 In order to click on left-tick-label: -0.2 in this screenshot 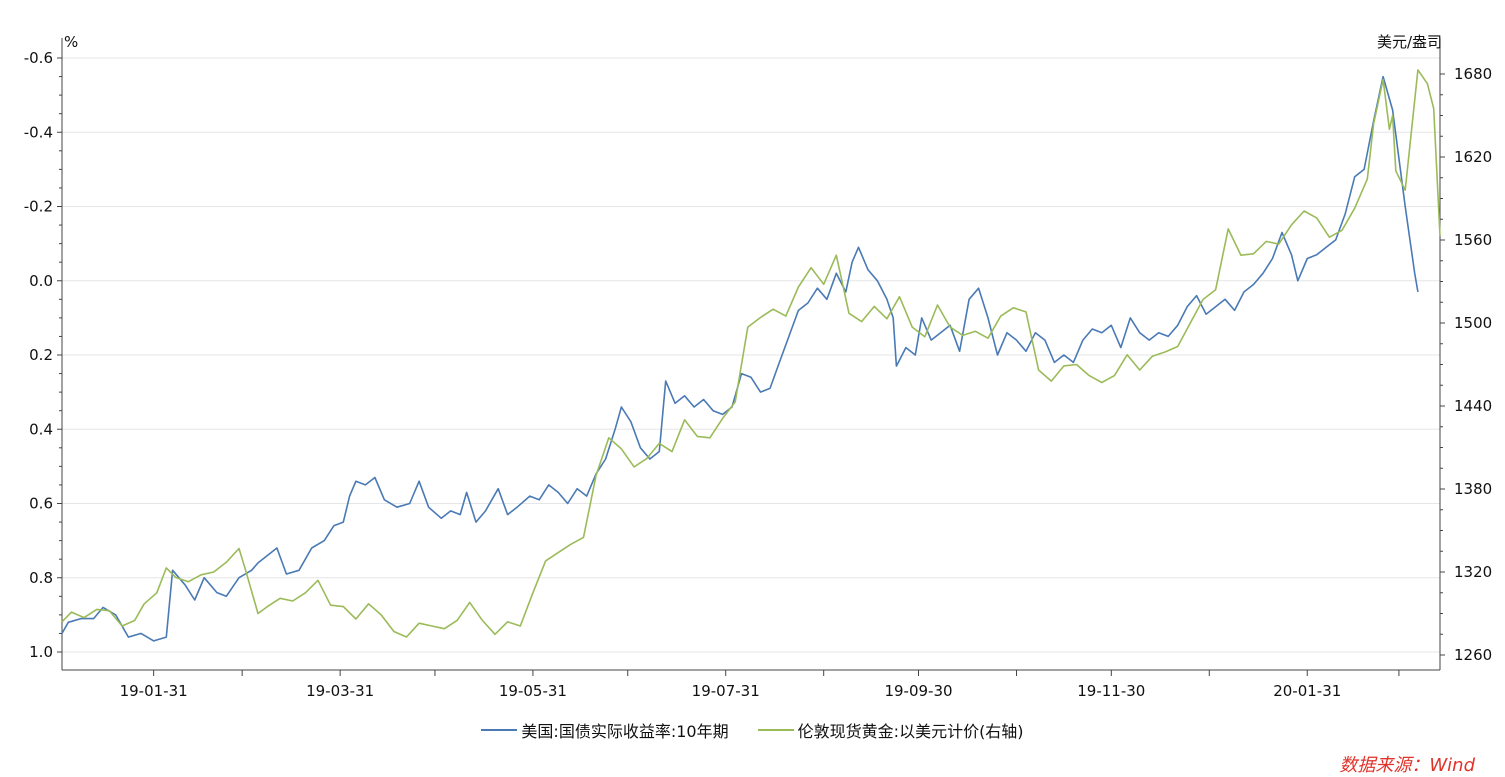, I will do `click(38, 207)`.